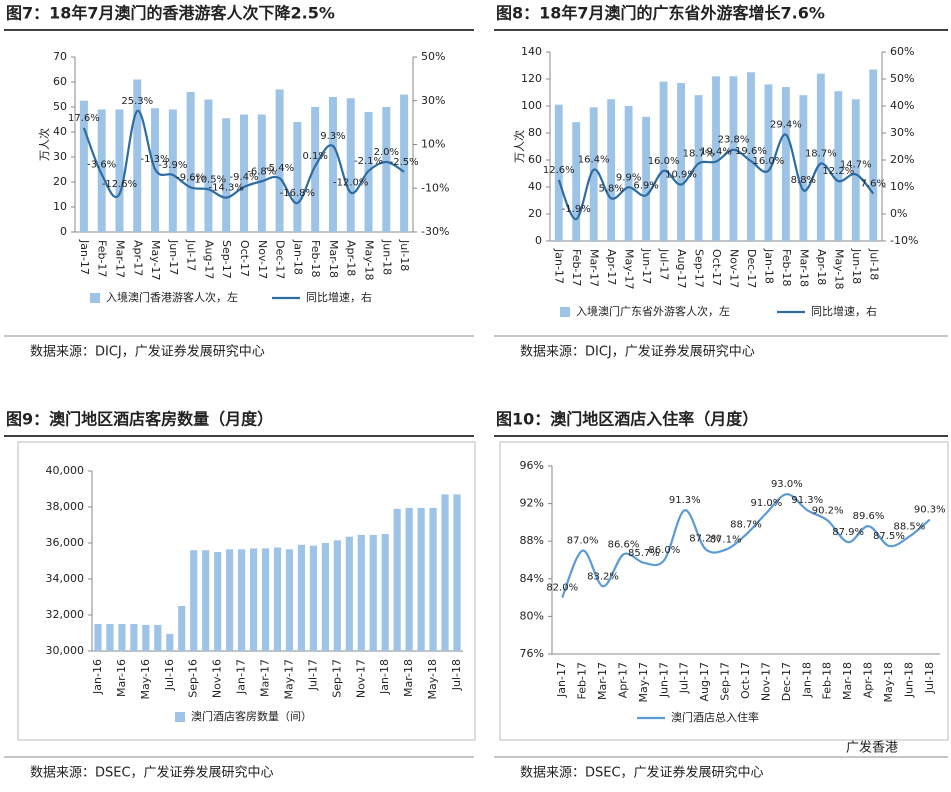  Describe the element at coordinates (531, 78) in the screenshot. I see `y-tick-label: 120` at that location.